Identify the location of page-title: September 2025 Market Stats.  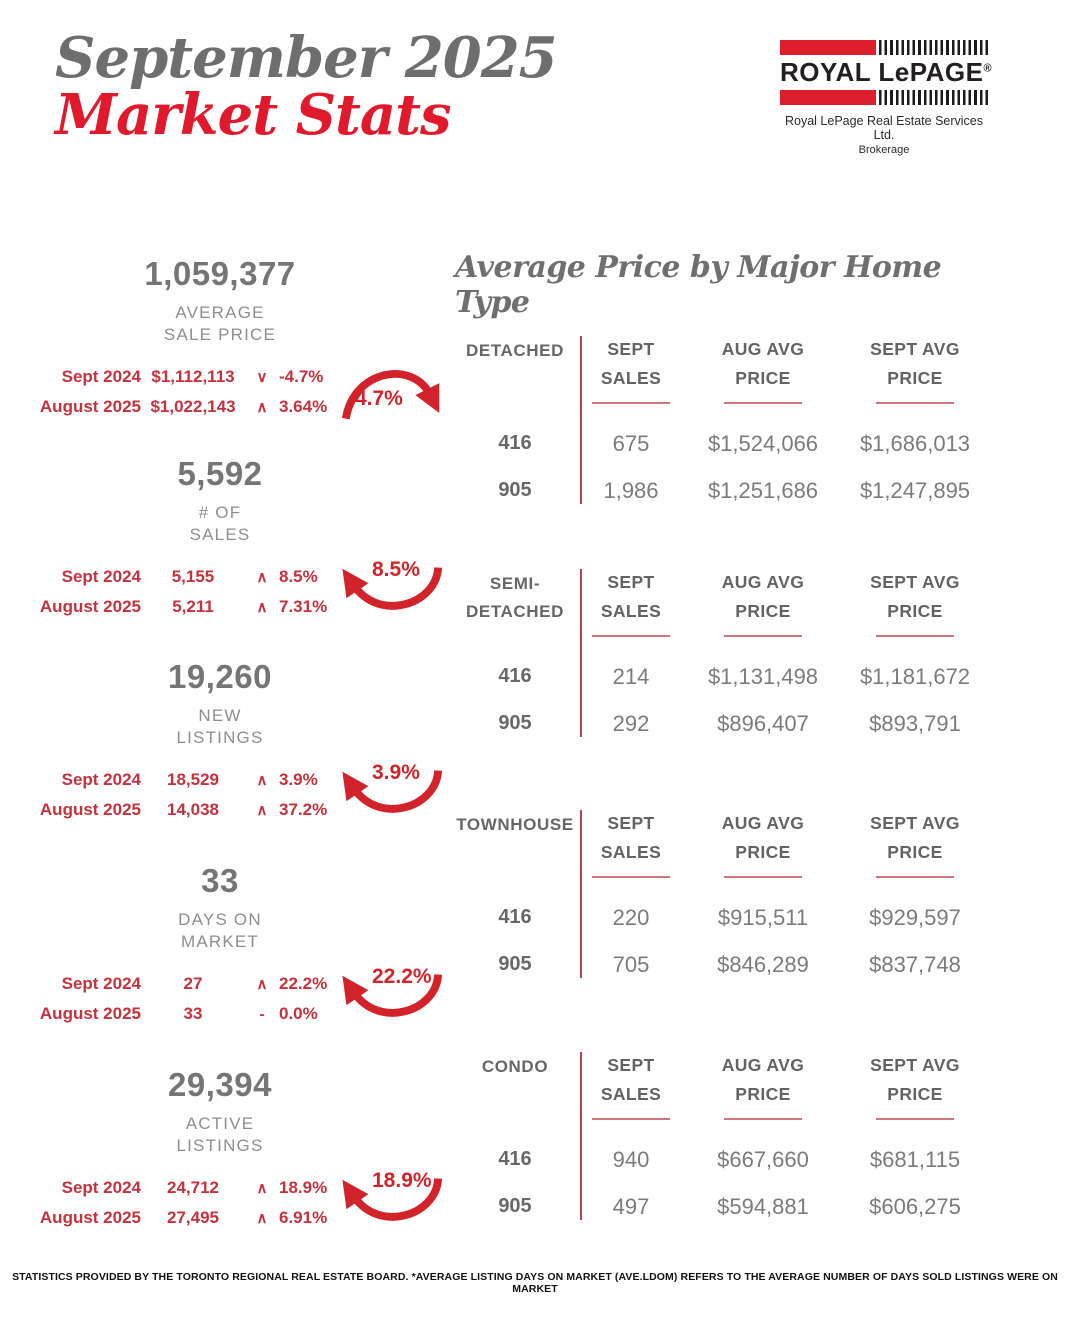
(306, 89).